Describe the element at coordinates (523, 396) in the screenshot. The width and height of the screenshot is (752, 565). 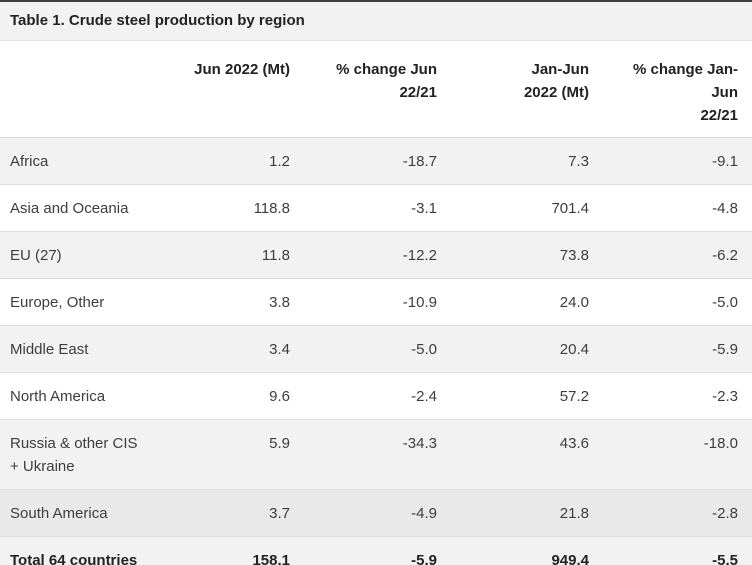
I see `value-cell: 57.2` at that location.